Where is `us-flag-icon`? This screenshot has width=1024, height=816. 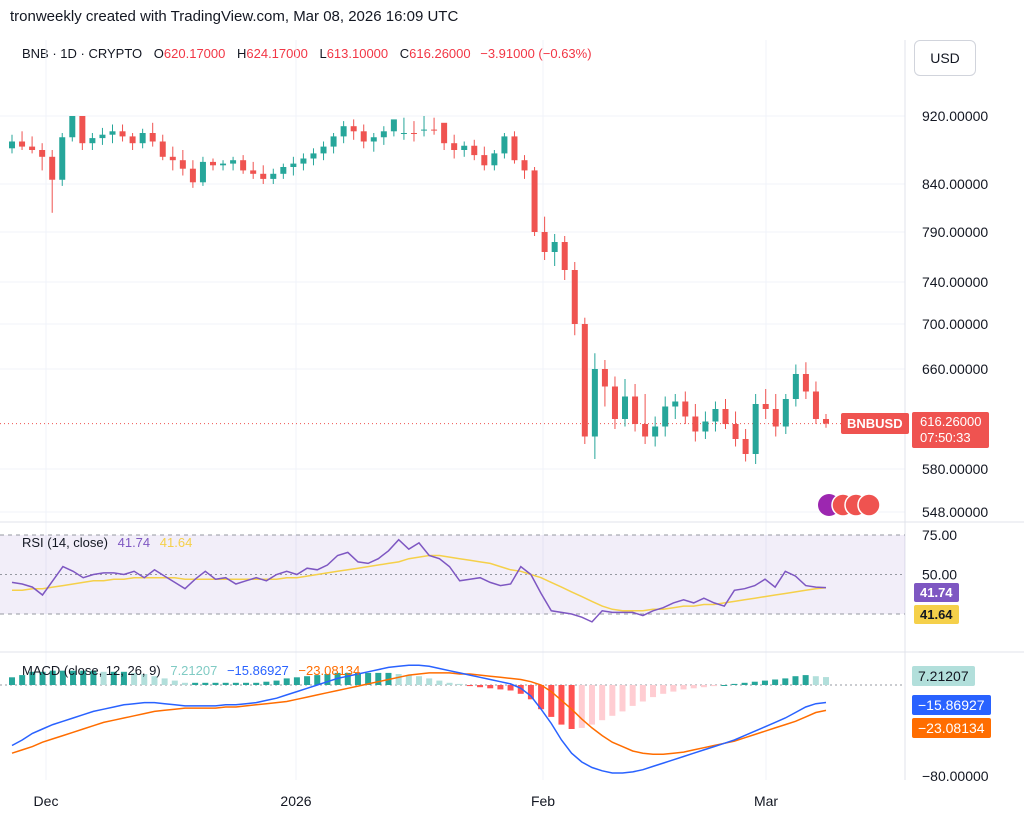 us-flag-icon is located at coordinates (869, 505).